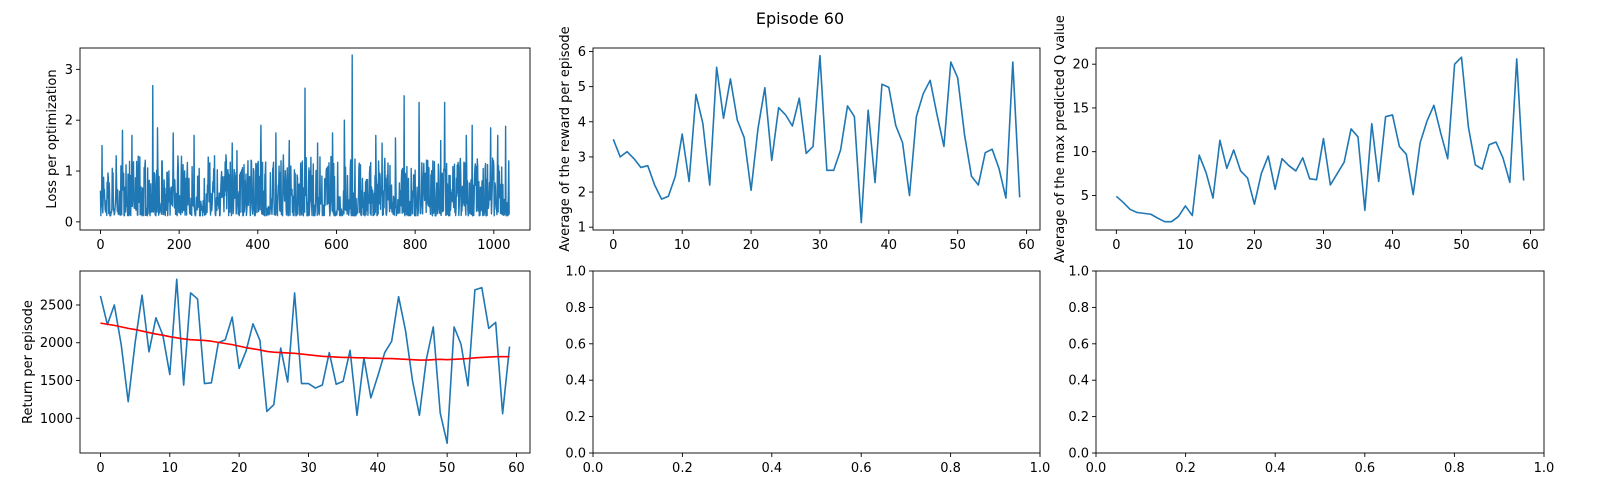 This screenshot has width=1600, height=500. I want to click on y-tick-label-qvalue: 20, so click(1080, 65).